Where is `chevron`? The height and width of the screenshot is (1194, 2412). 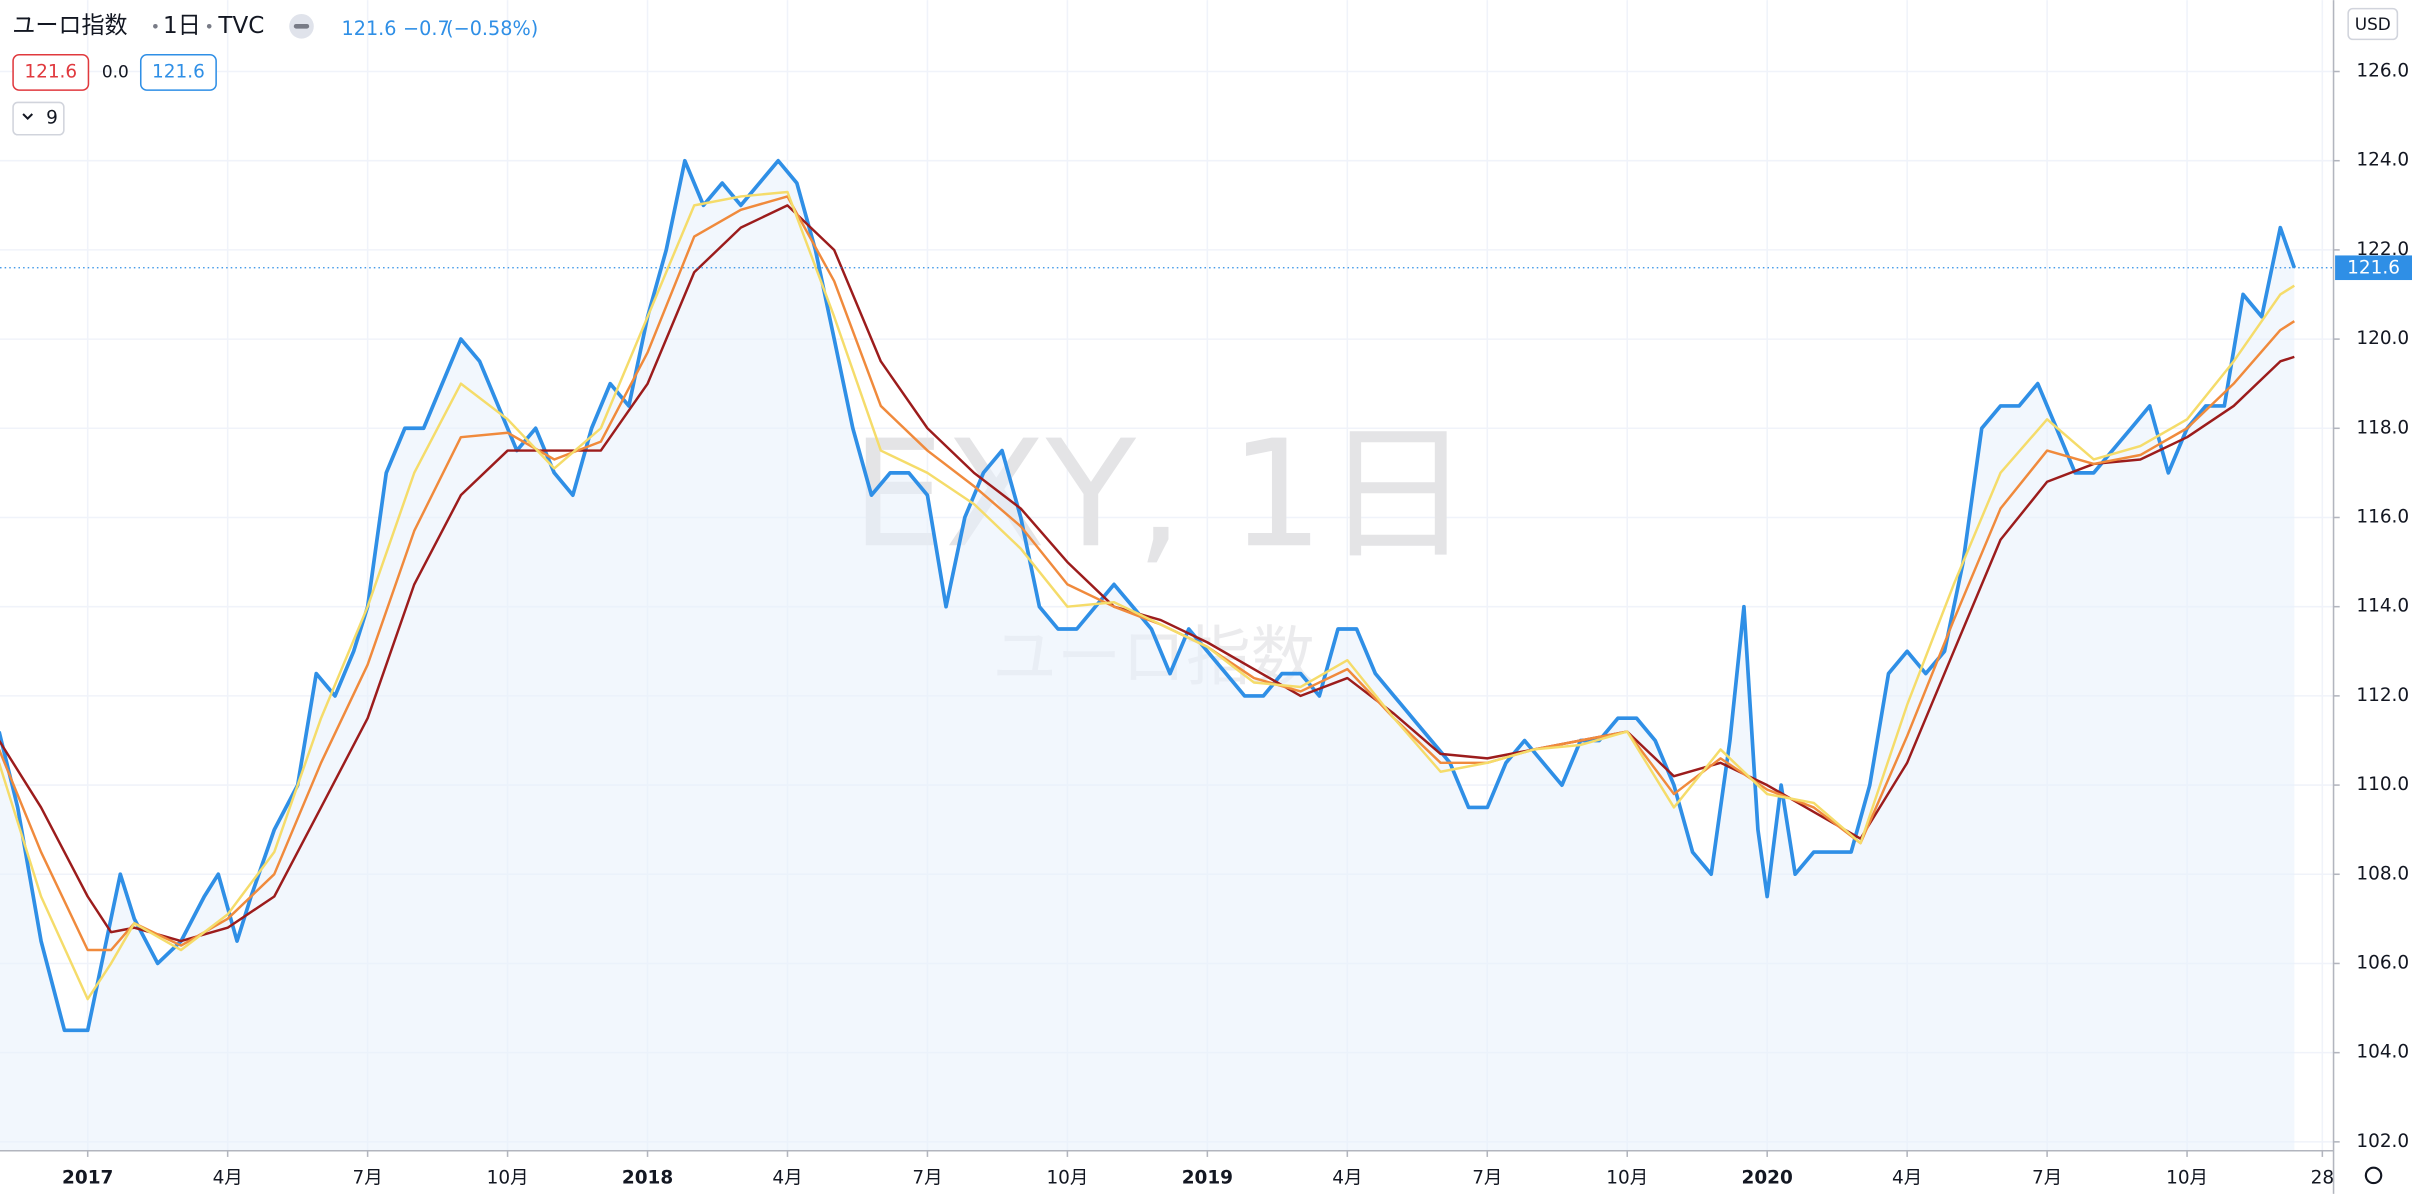
chevron is located at coordinates (28, 117).